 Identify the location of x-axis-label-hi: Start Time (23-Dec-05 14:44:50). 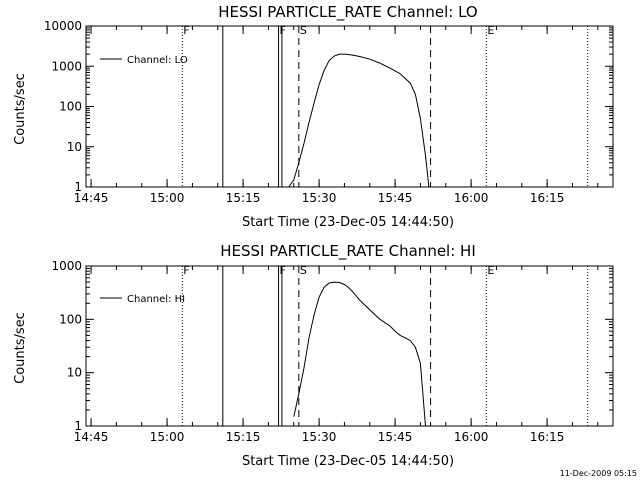
(348, 461).